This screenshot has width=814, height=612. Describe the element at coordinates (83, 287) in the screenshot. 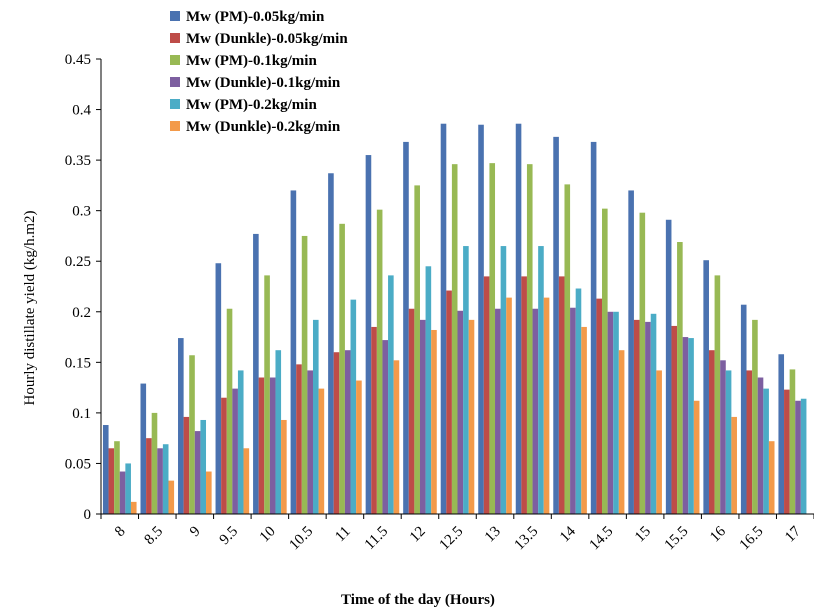

I see `y-axis: 0 0.05 0.1 0.15 0.2 0.25 0.3 0.35 0.4 0.45` at that location.